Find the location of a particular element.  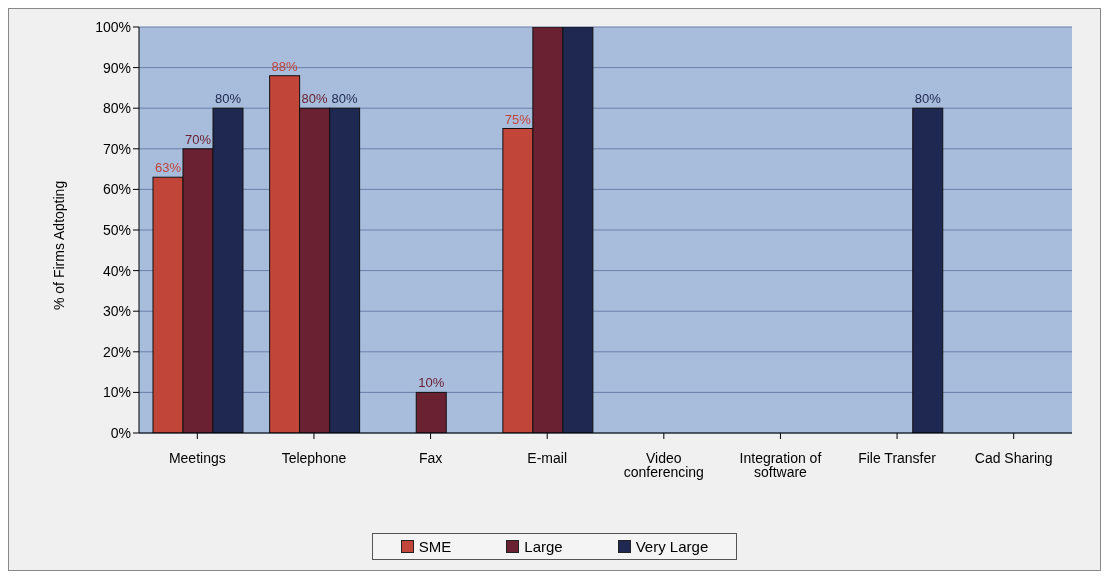

data-label: 10% is located at coordinates (431, 383).